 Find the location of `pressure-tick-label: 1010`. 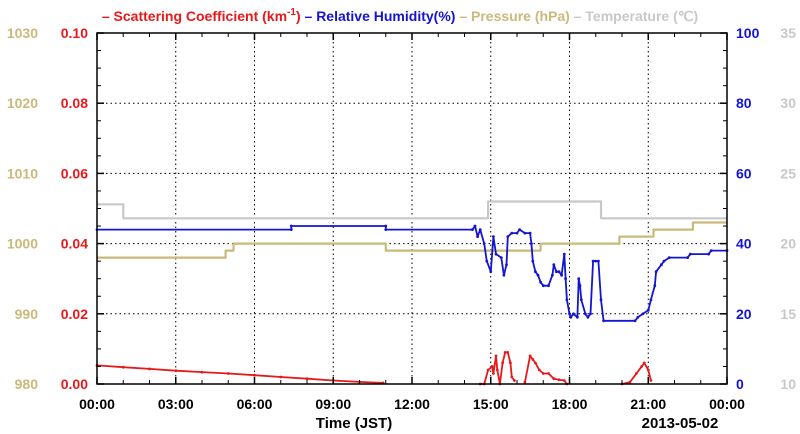

pressure-tick-label: 1010 is located at coordinates (22, 173).